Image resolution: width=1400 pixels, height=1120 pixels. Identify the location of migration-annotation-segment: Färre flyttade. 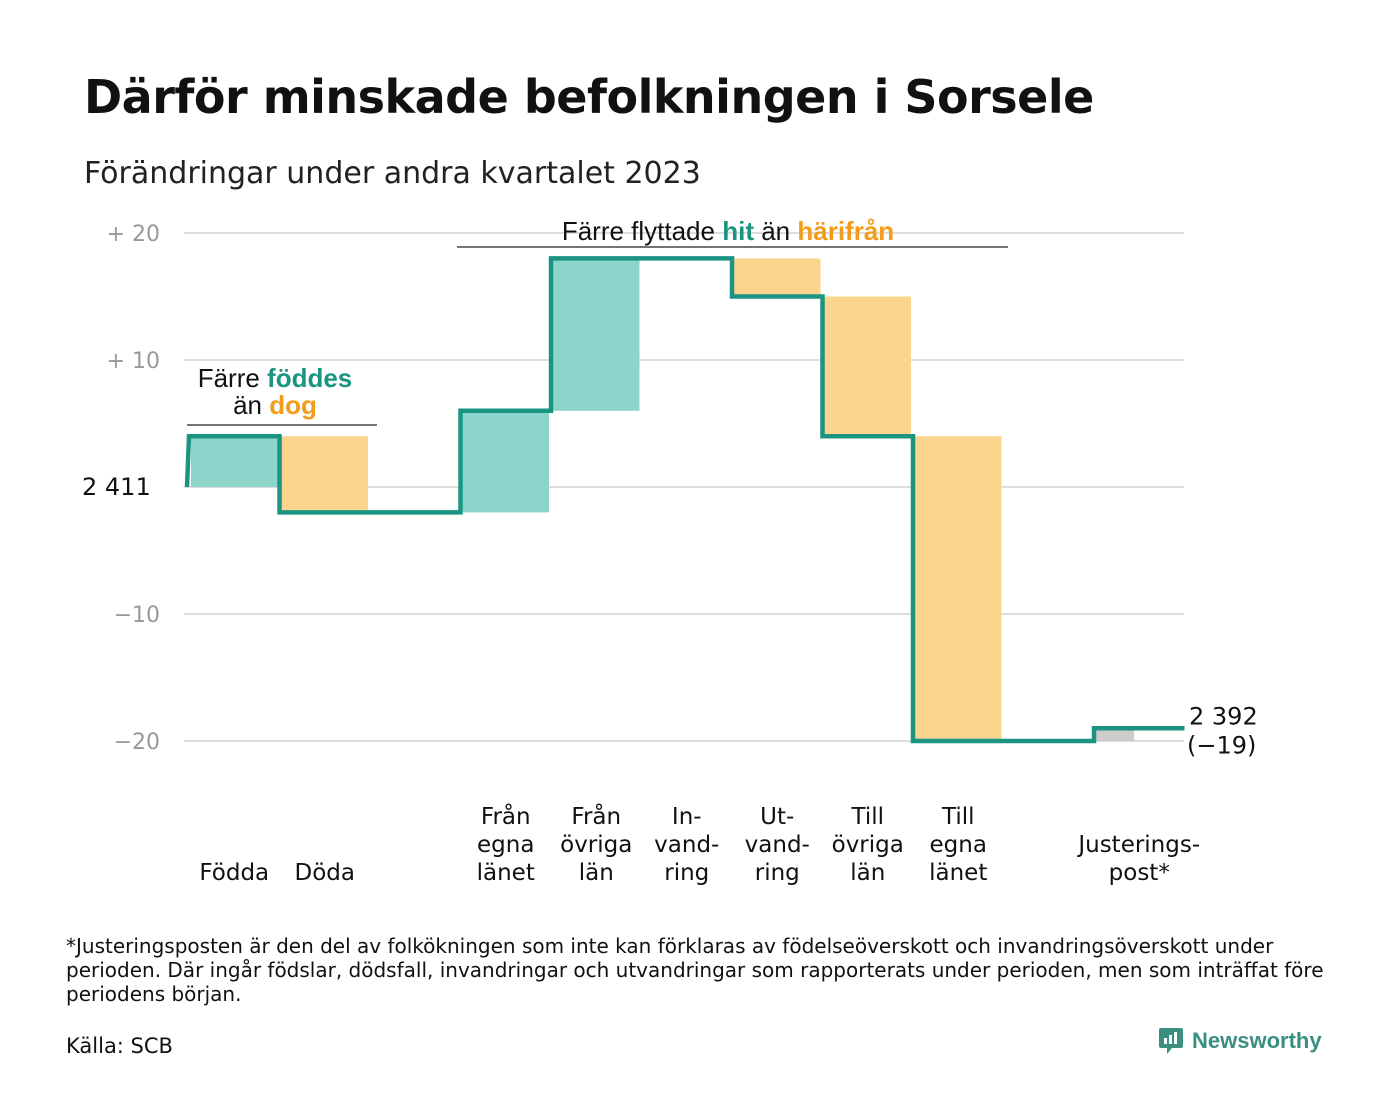
(642, 231).